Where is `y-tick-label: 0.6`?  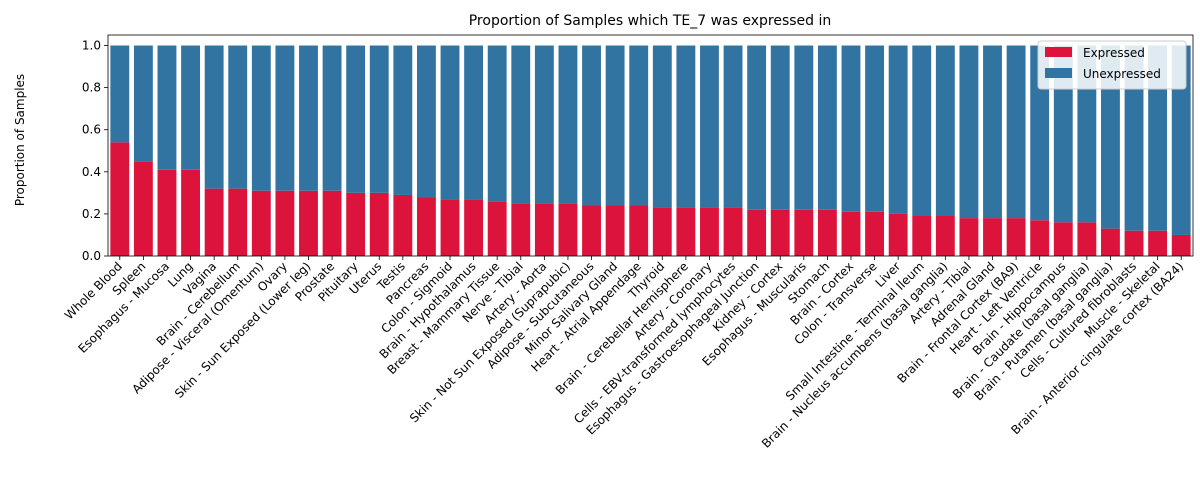
y-tick-label: 0.6 is located at coordinates (91, 130).